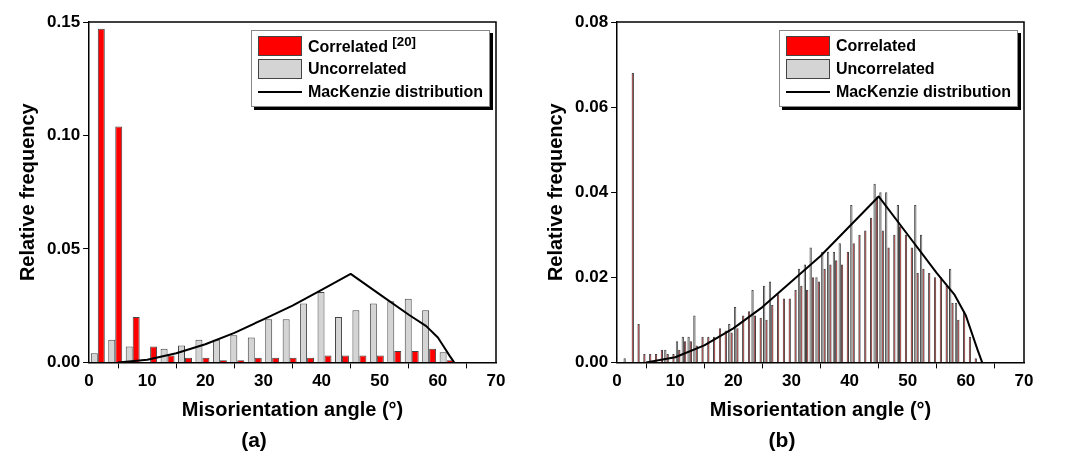  I want to click on y-tick-label: 0.04, so click(591, 191).